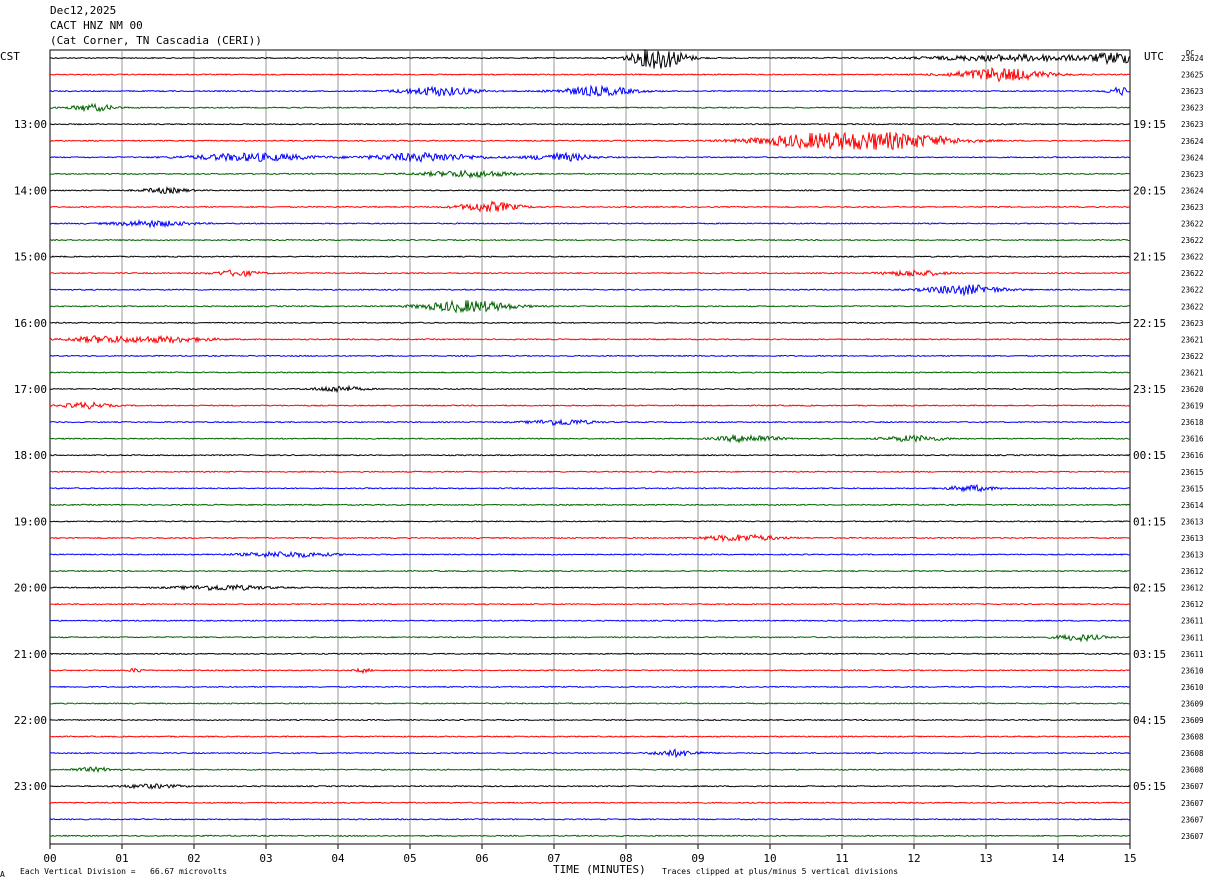 The width and height of the screenshot is (1210, 886). What do you see at coordinates (30, 786) in the screenshot?
I see `left-time-label: 23:00` at bounding box center [30, 786].